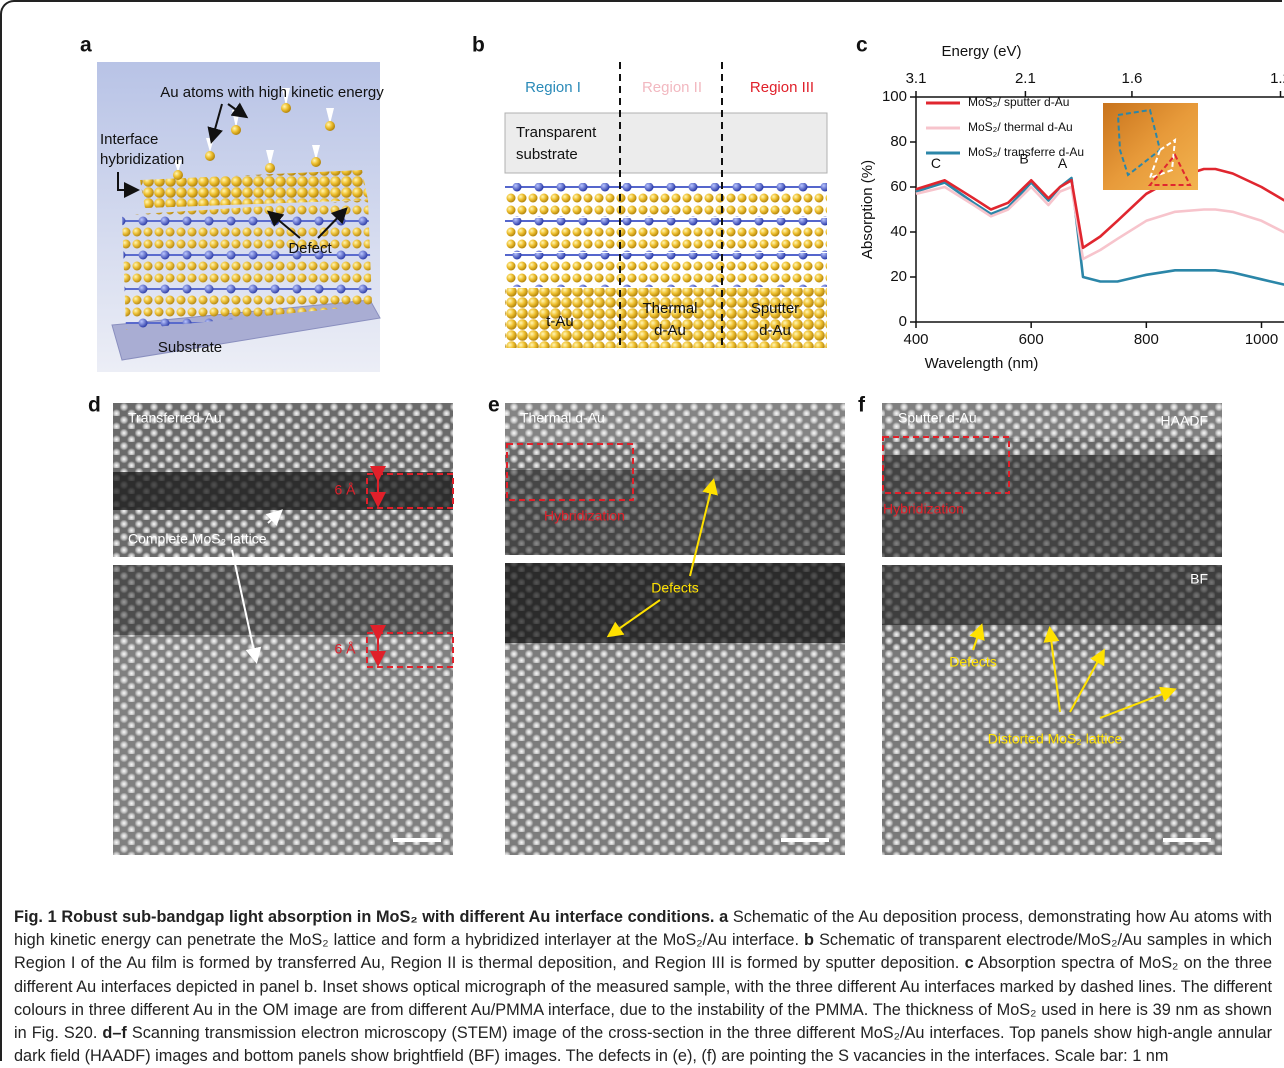 This screenshot has height=1068, width=1284. Describe the element at coordinates (898, 276) in the screenshot. I see `y-tick-label: 20` at that location.